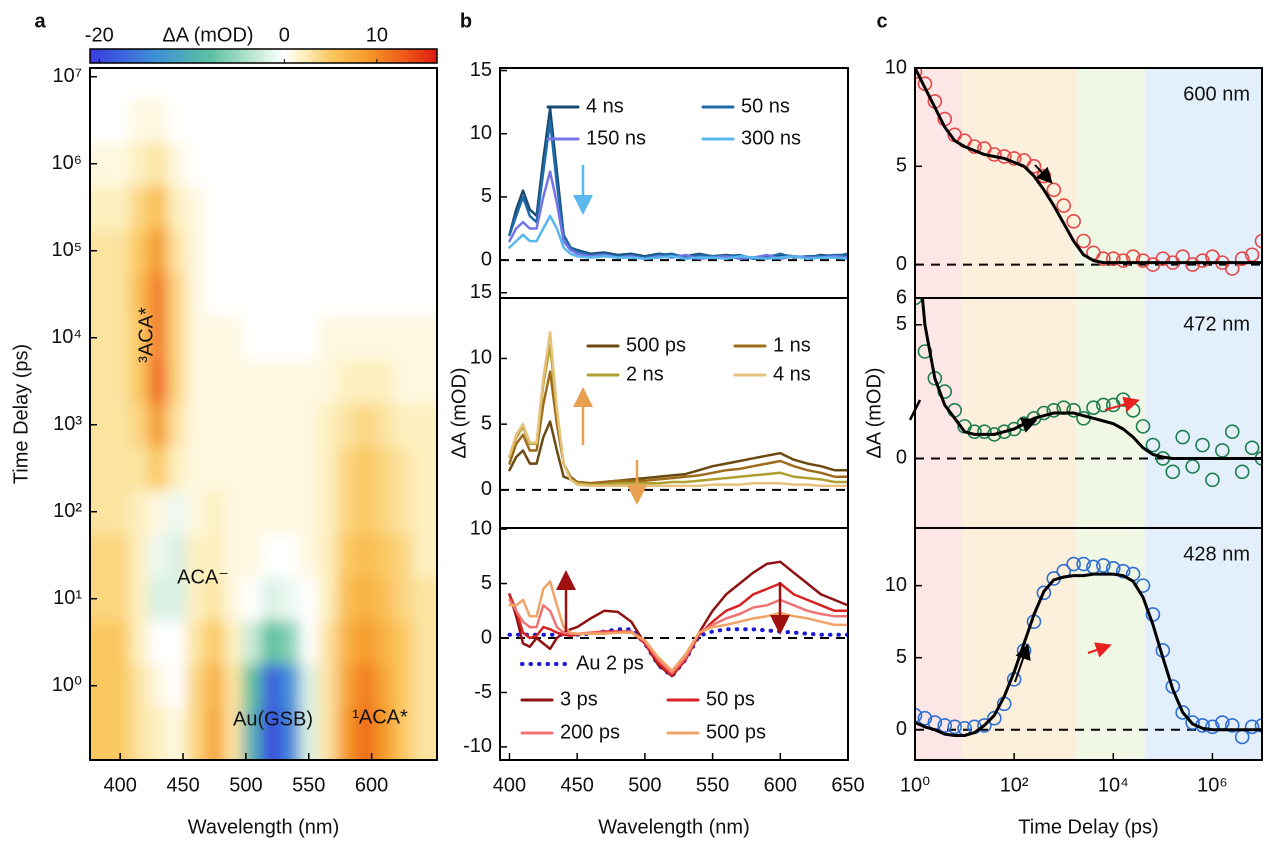 This screenshot has width=1268, height=846. What do you see at coordinates (1074, 682) in the screenshot?
I see `panel: 10⁰ 10² 10⁴ 10⁶ 0 5 10 Time Delay (ps) 428 nm` at bounding box center [1074, 682].